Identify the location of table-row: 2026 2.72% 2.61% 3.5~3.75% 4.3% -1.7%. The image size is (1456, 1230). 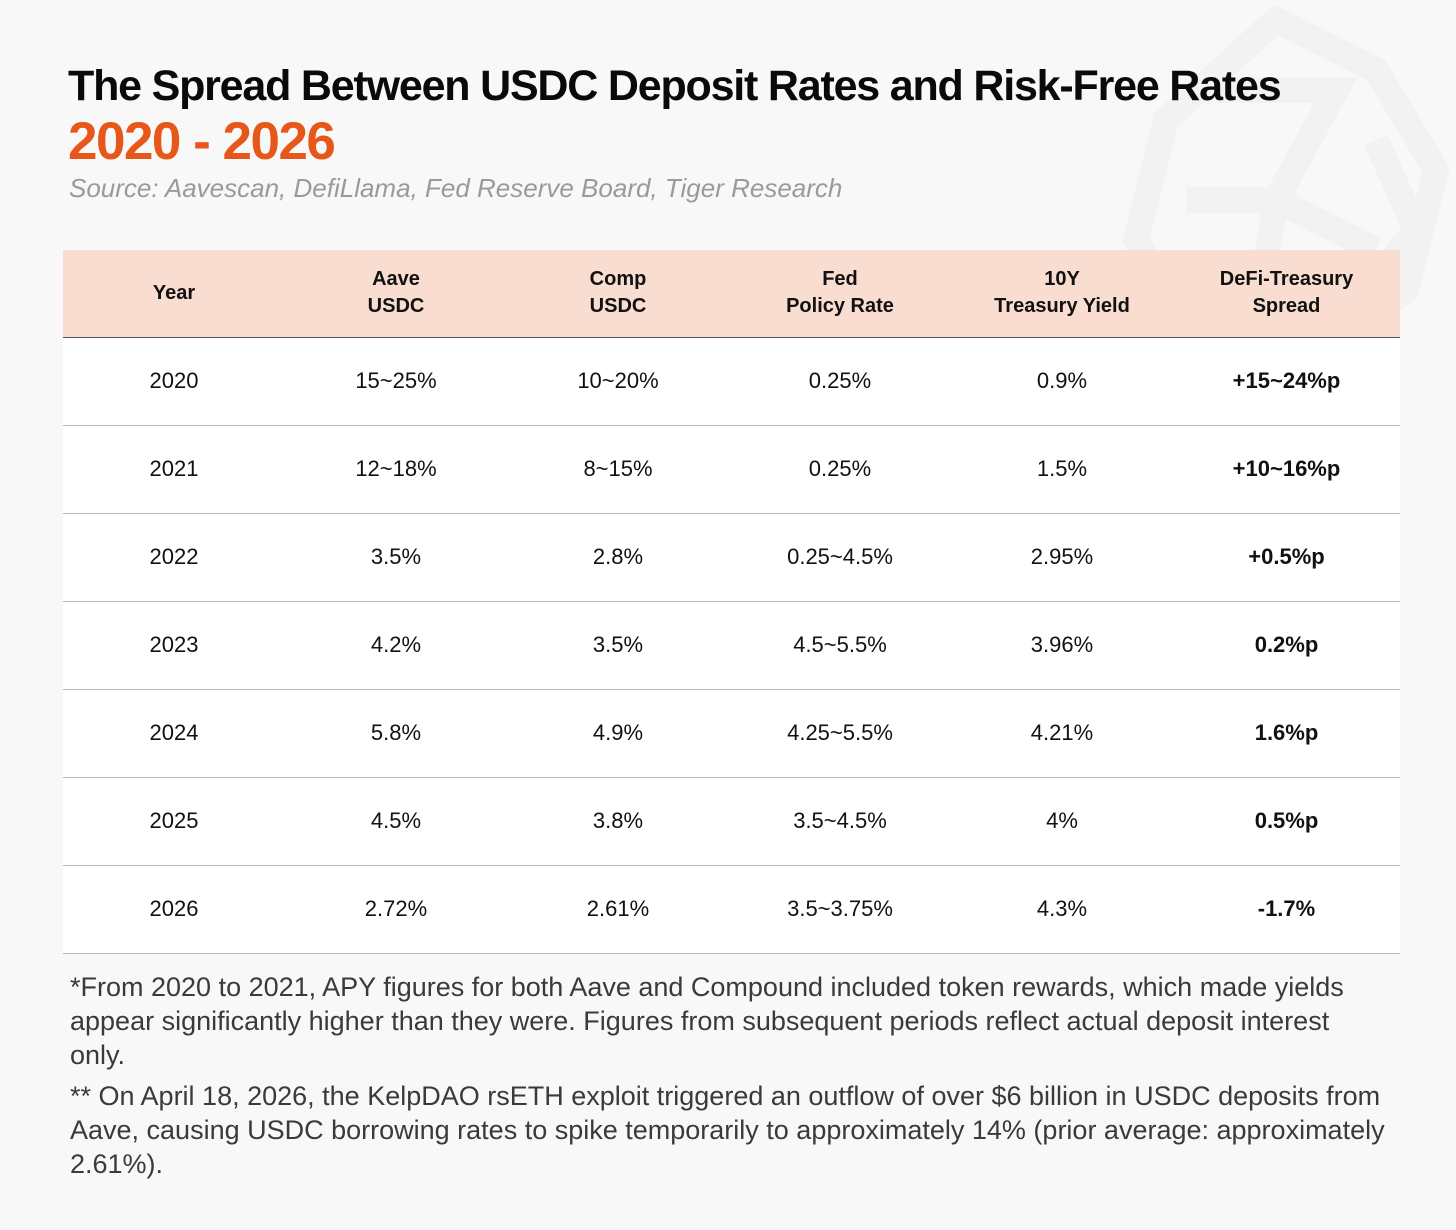
(731, 909).